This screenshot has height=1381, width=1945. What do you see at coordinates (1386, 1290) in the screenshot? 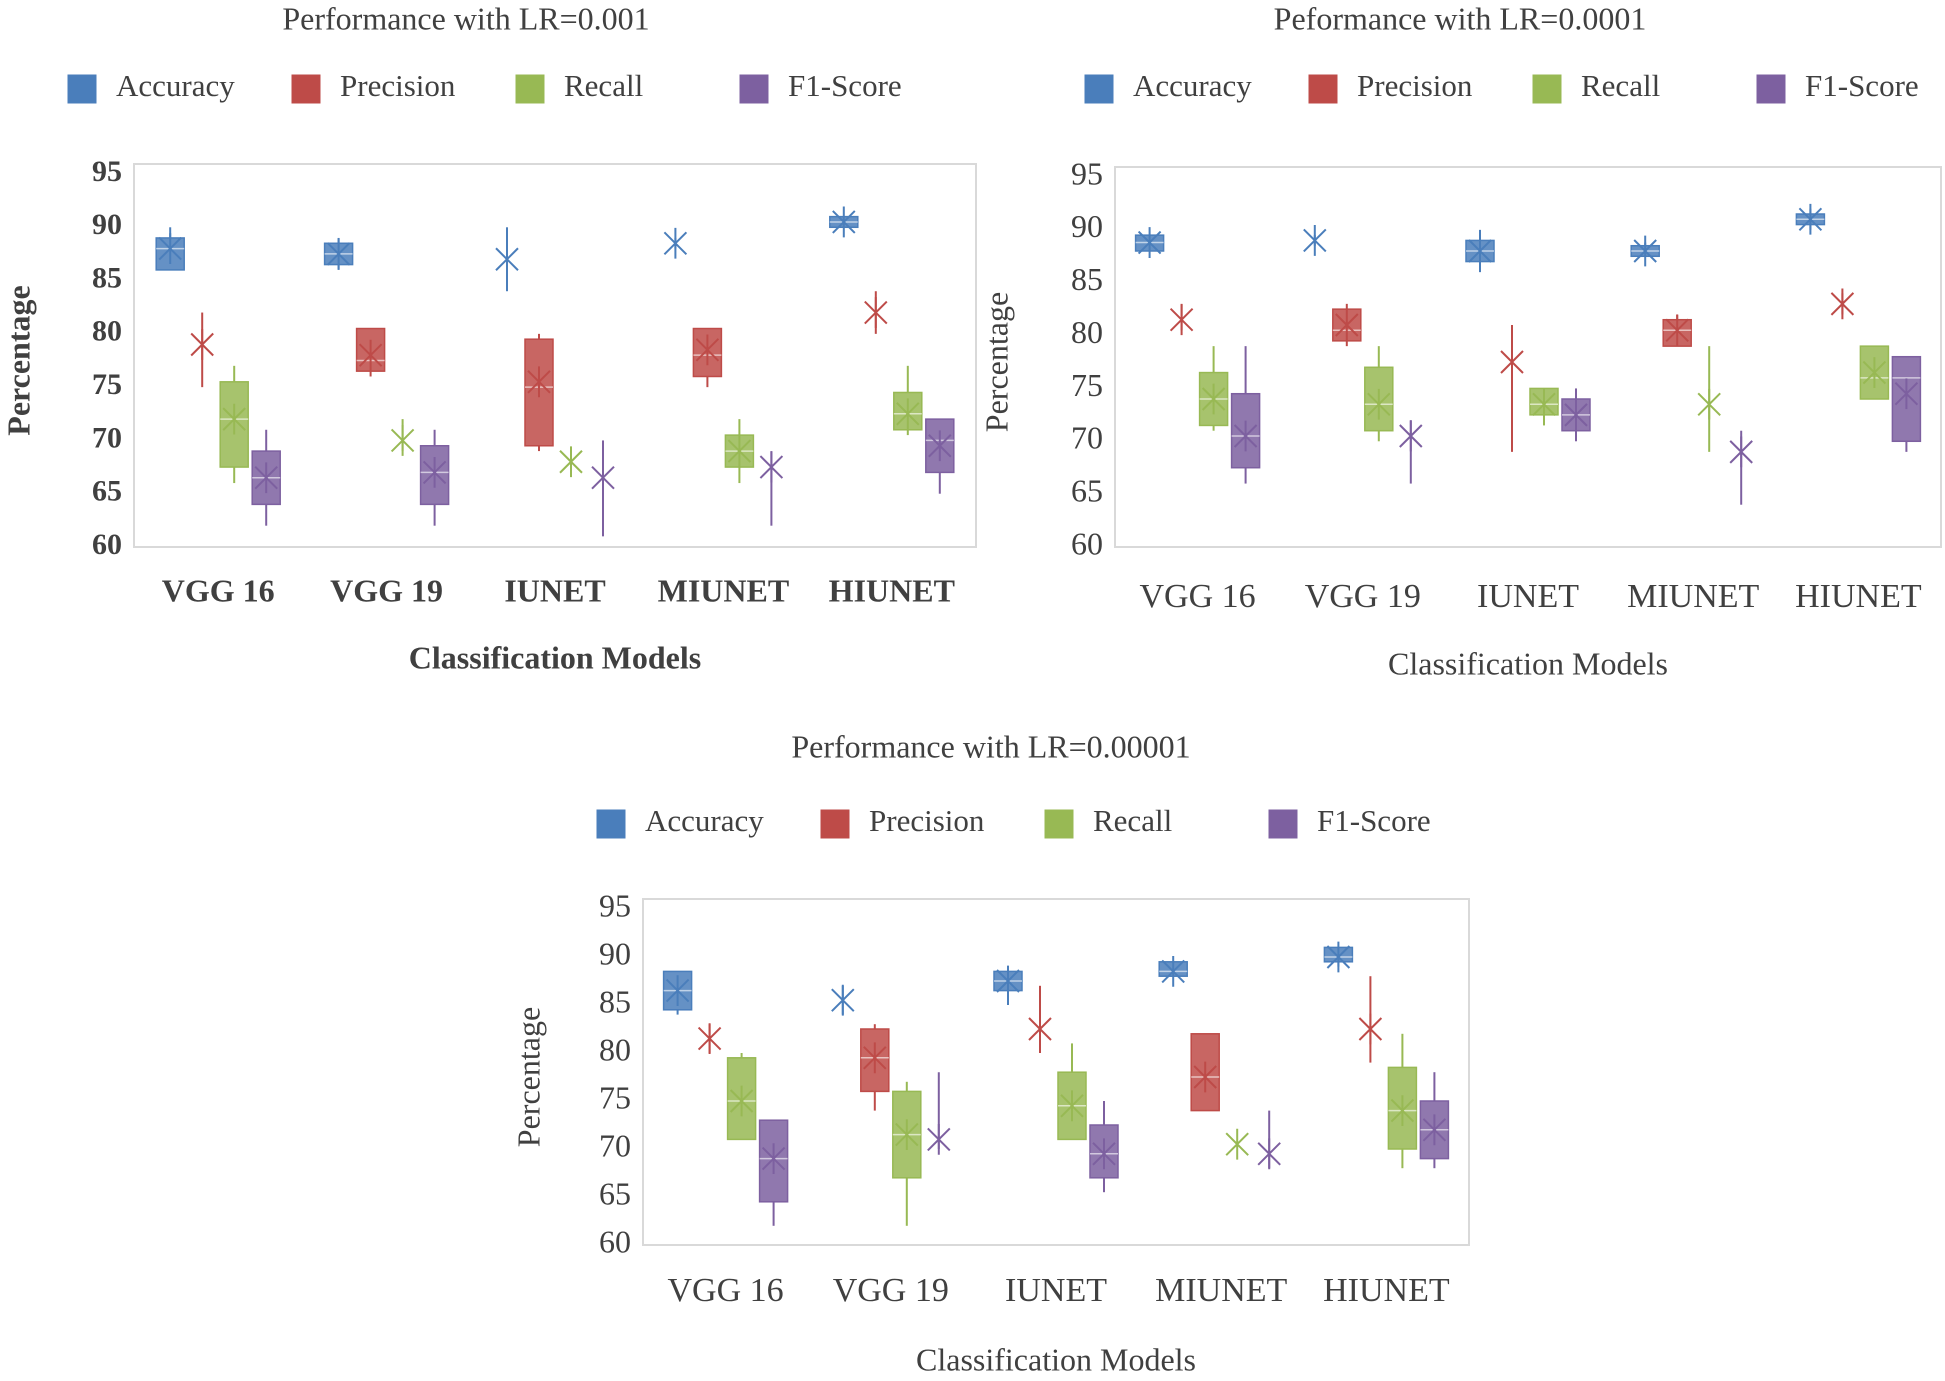
I see `x-tick-label: HIUNET` at bounding box center [1386, 1290].